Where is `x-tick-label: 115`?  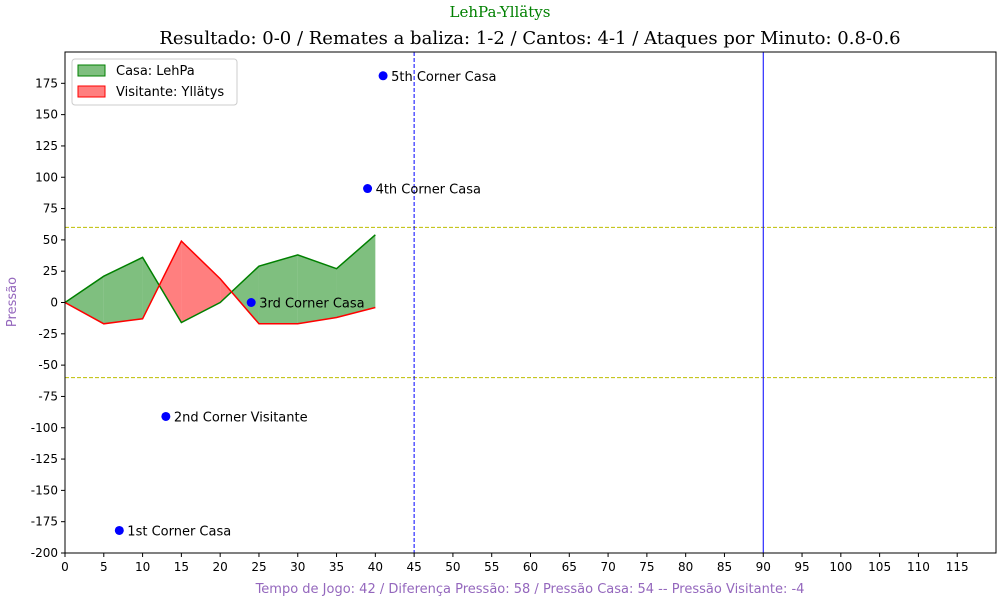 x-tick-label: 115 is located at coordinates (957, 567).